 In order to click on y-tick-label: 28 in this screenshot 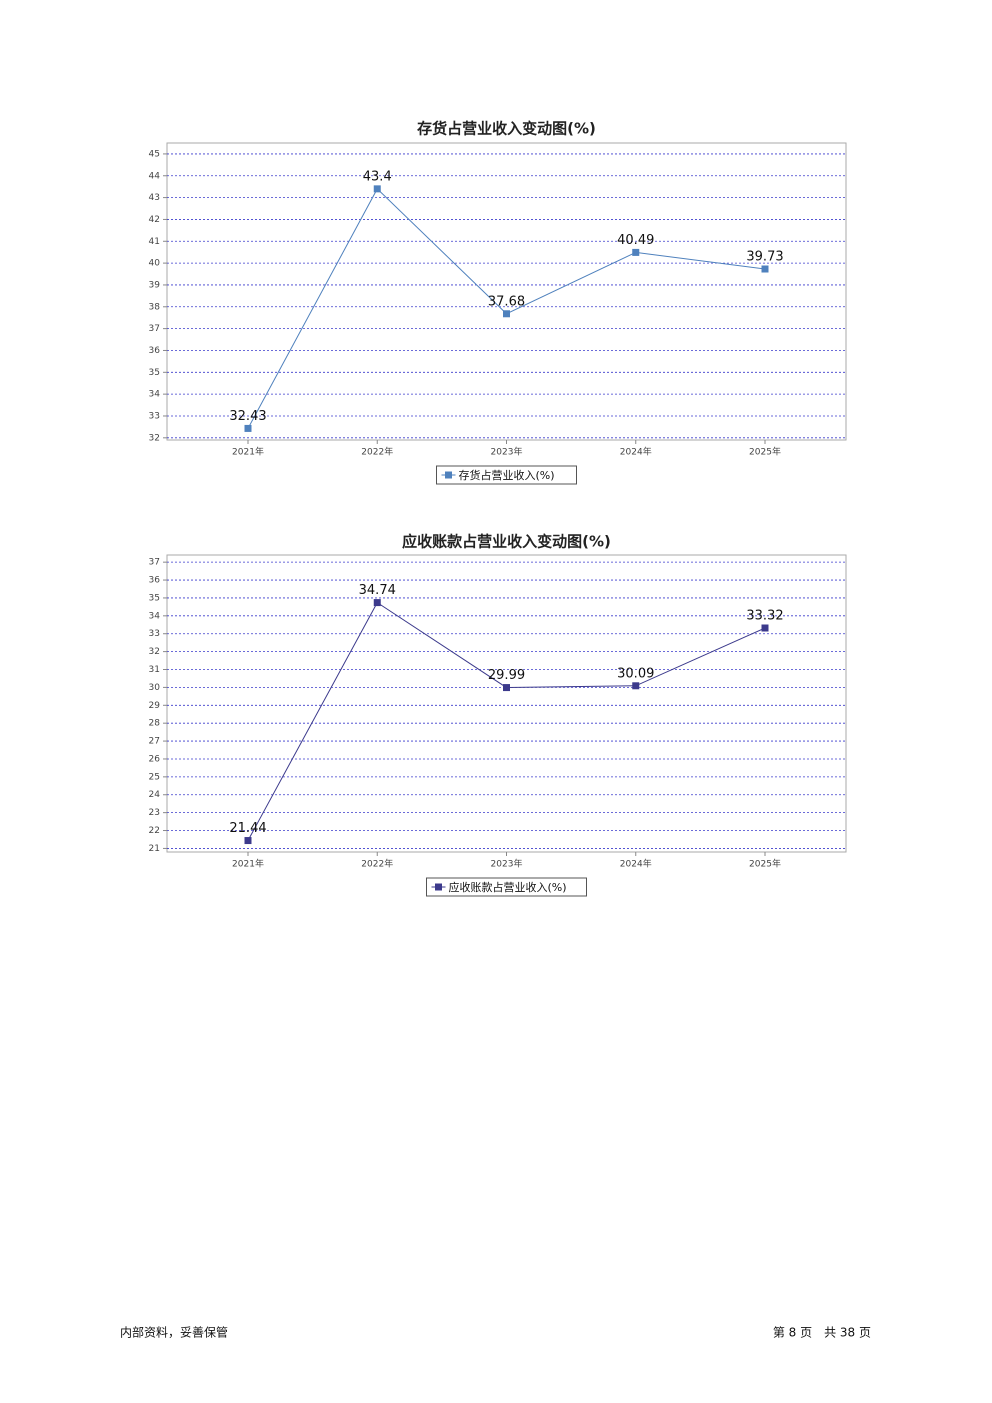, I will do `click(155, 724)`.